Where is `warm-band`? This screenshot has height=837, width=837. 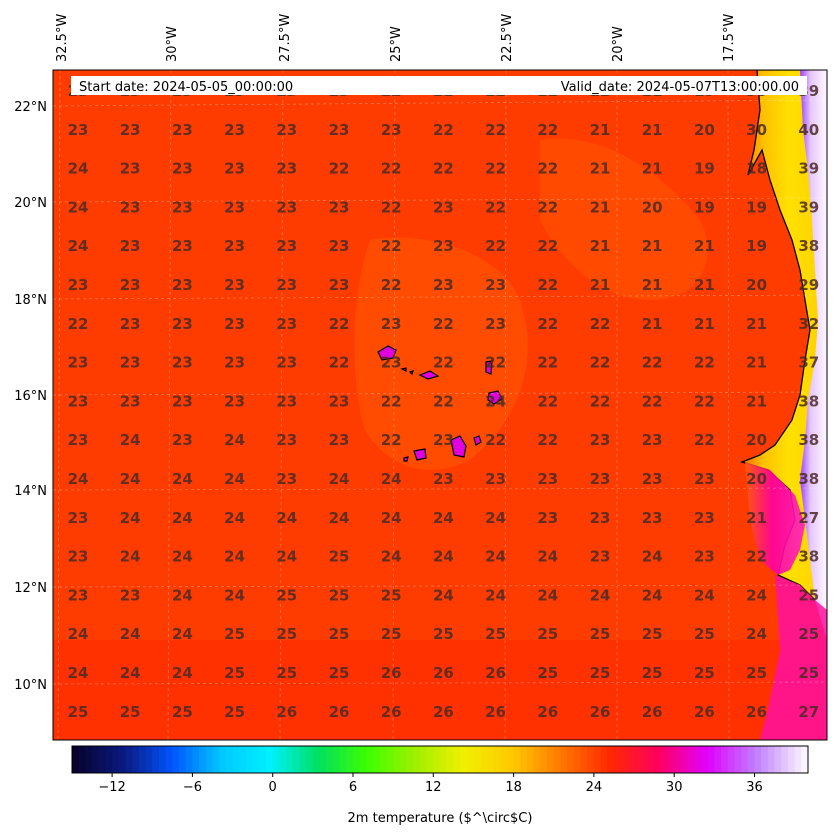
warm-band is located at coordinates (440, 690).